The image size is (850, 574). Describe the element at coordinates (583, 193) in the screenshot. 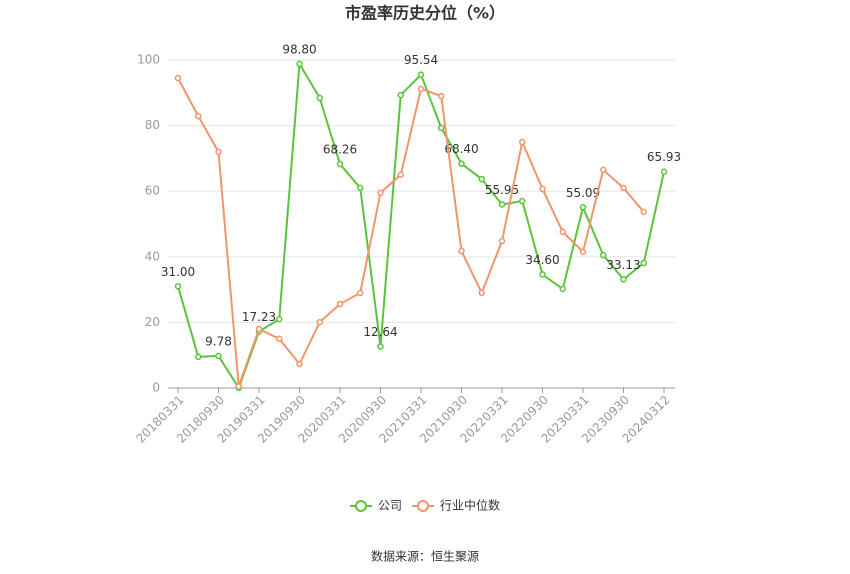

I see `value-label: 55.09` at that location.